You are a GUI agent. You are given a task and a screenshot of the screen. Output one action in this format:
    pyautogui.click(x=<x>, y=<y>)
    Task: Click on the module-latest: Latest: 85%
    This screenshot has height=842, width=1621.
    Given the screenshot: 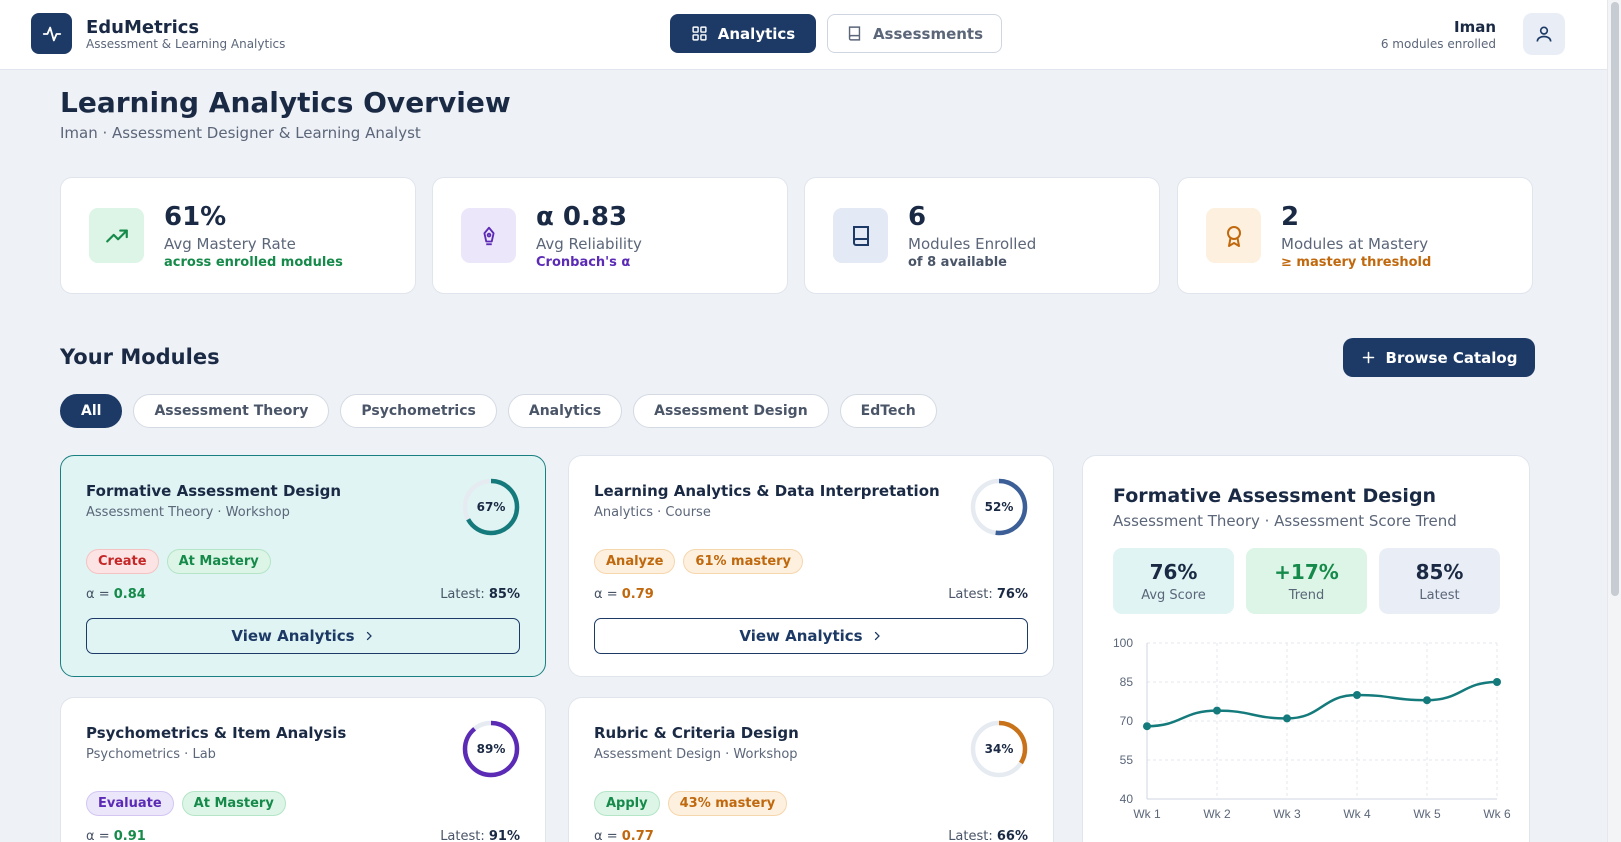 What is the action you would take?
    pyautogui.click(x=480, y=594)
    